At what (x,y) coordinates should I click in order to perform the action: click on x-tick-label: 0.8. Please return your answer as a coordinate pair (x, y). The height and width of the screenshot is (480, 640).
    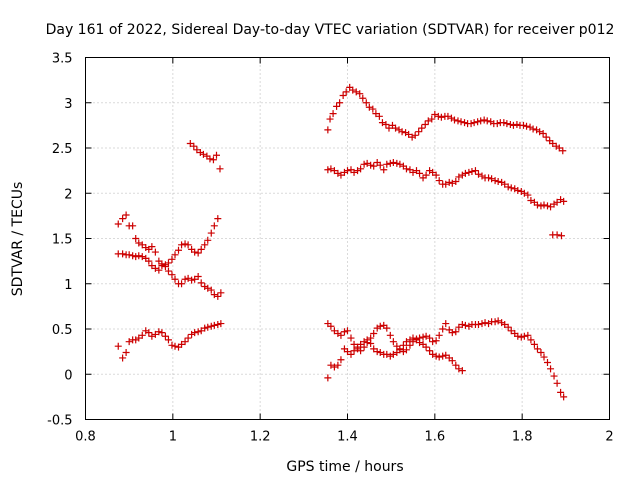
    Looking at the image, I should click on (85, 437).